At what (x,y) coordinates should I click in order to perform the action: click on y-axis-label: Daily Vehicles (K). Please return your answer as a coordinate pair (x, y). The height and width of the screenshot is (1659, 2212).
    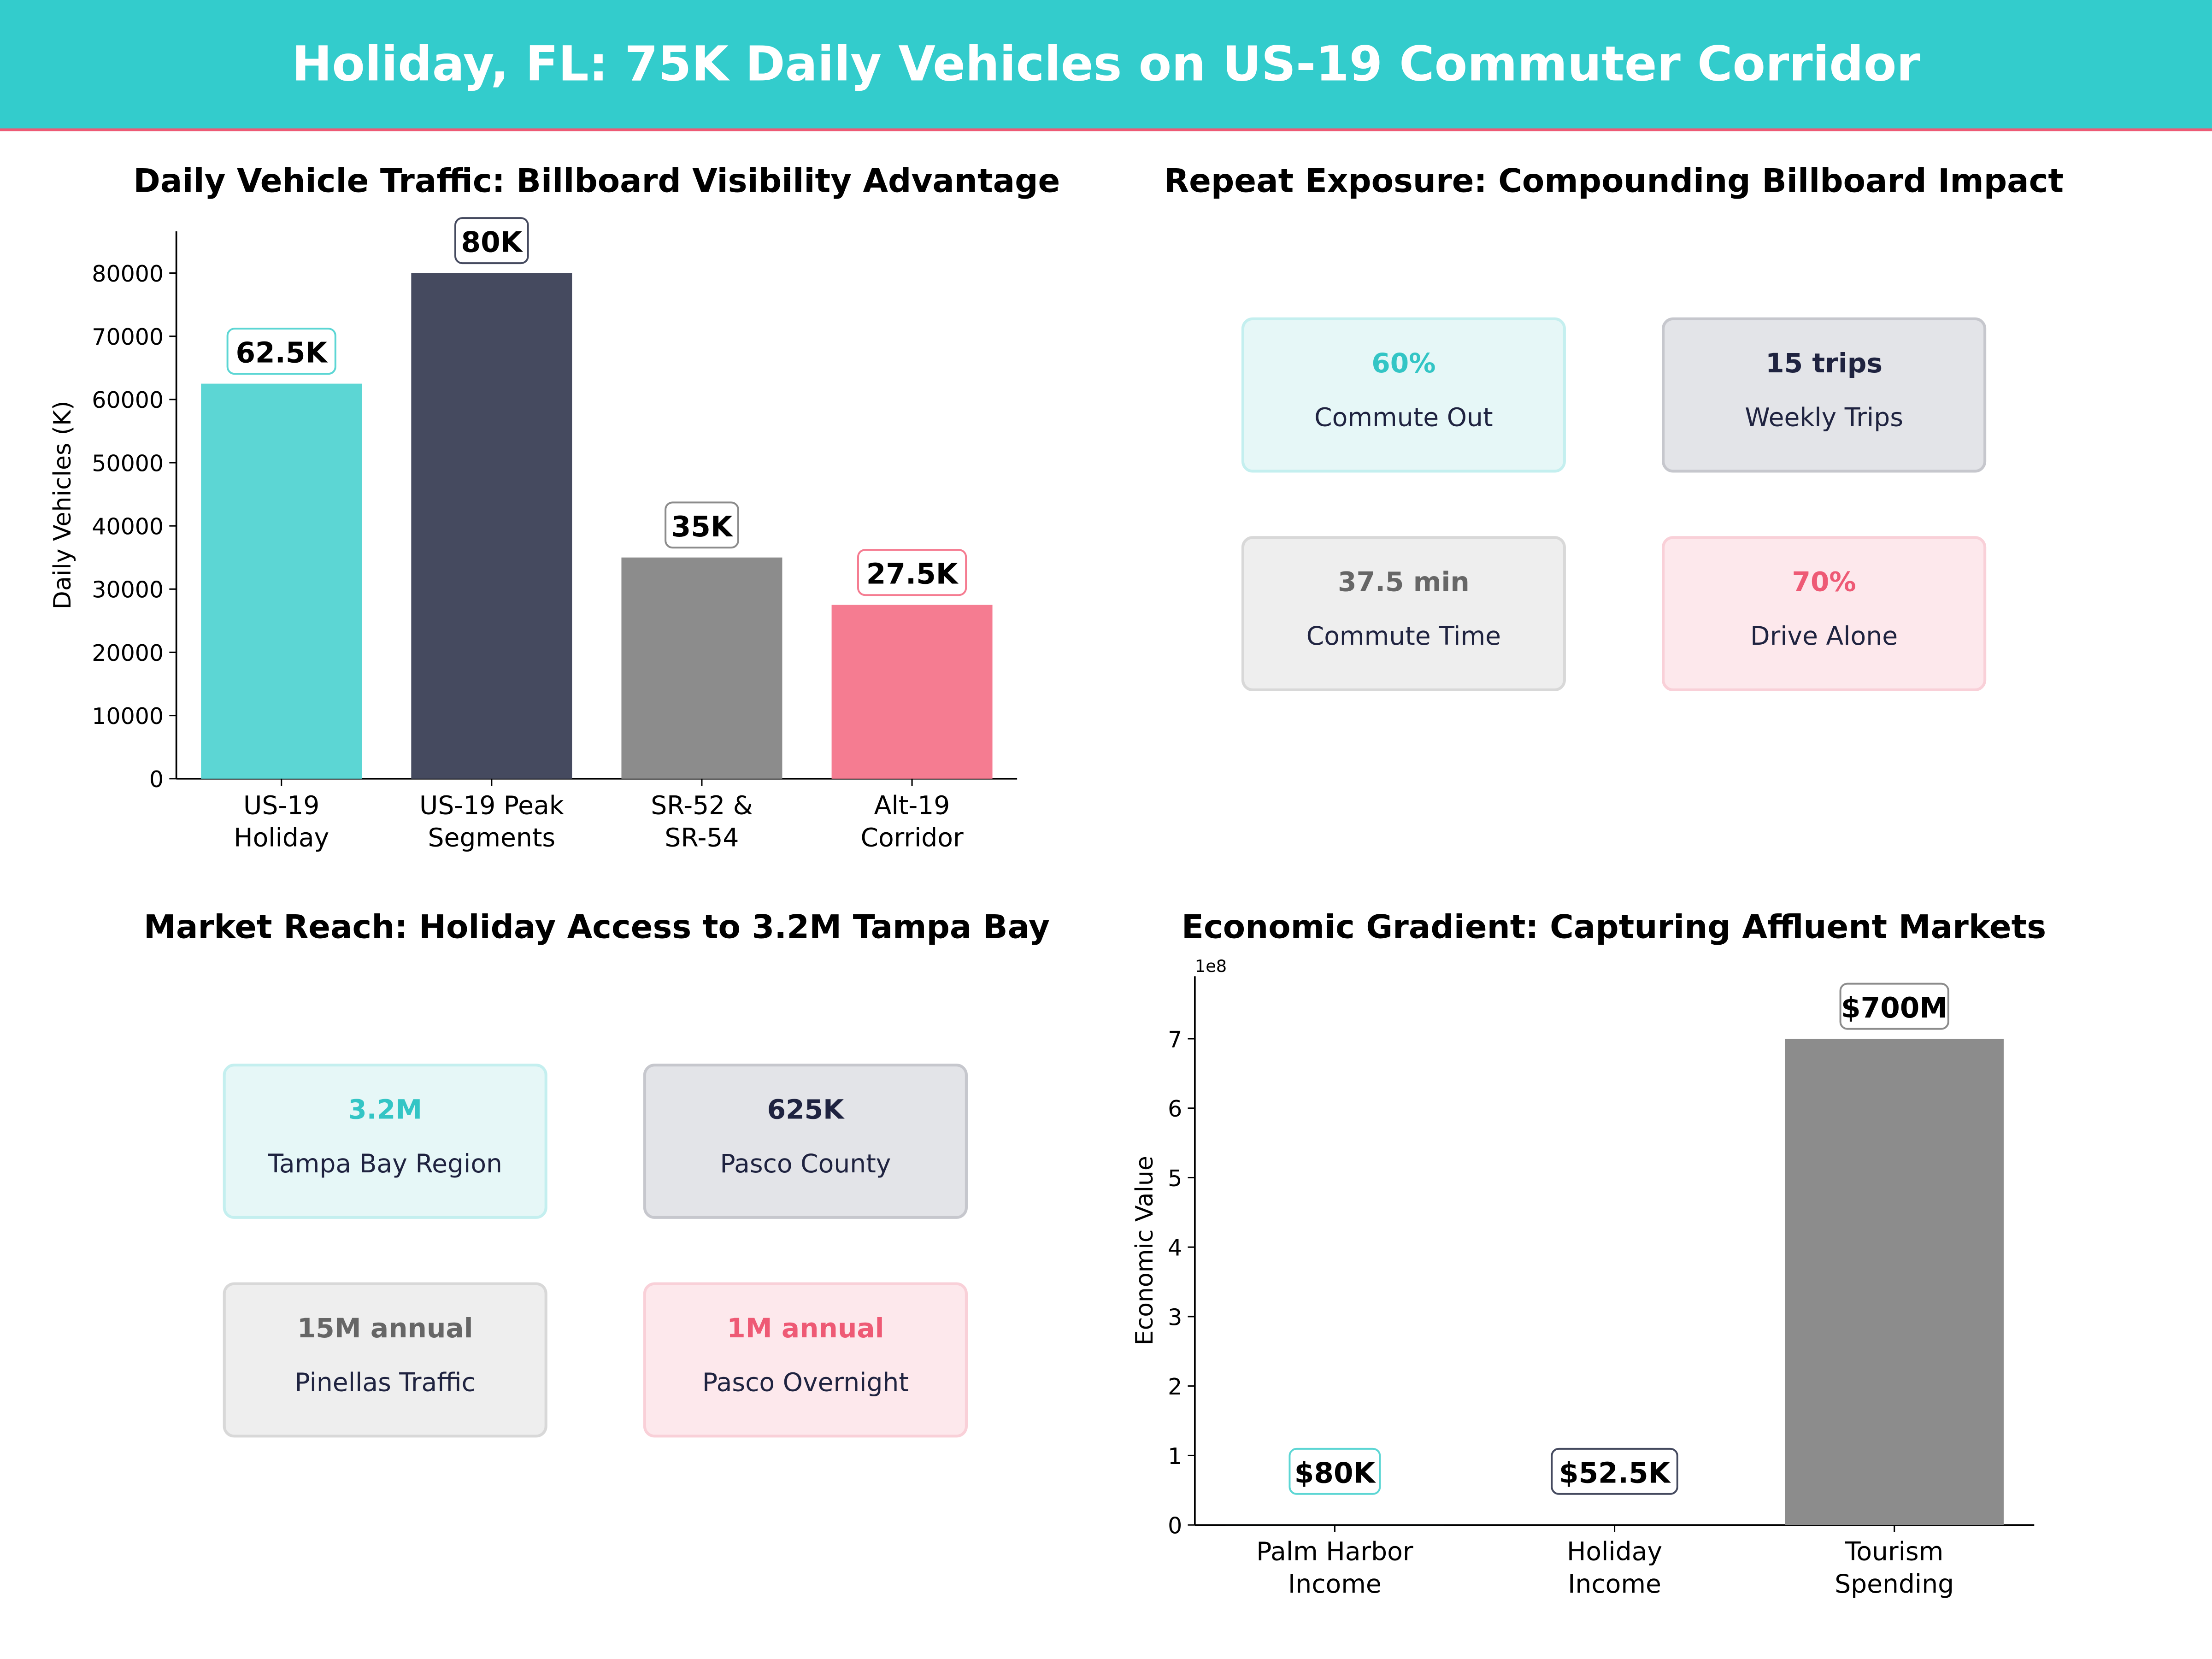
    Looking at the image, I should click on (62, 505).